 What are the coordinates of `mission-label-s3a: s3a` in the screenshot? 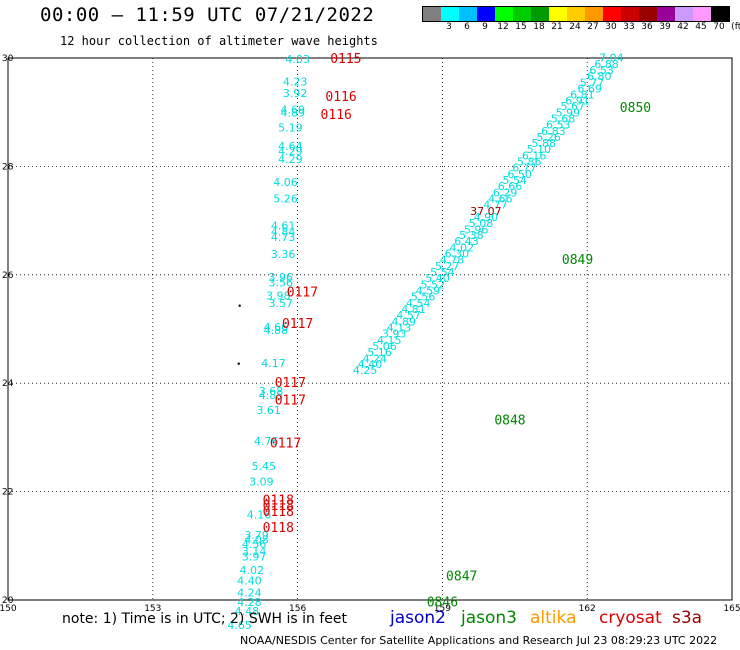 It's located at (687, 618).